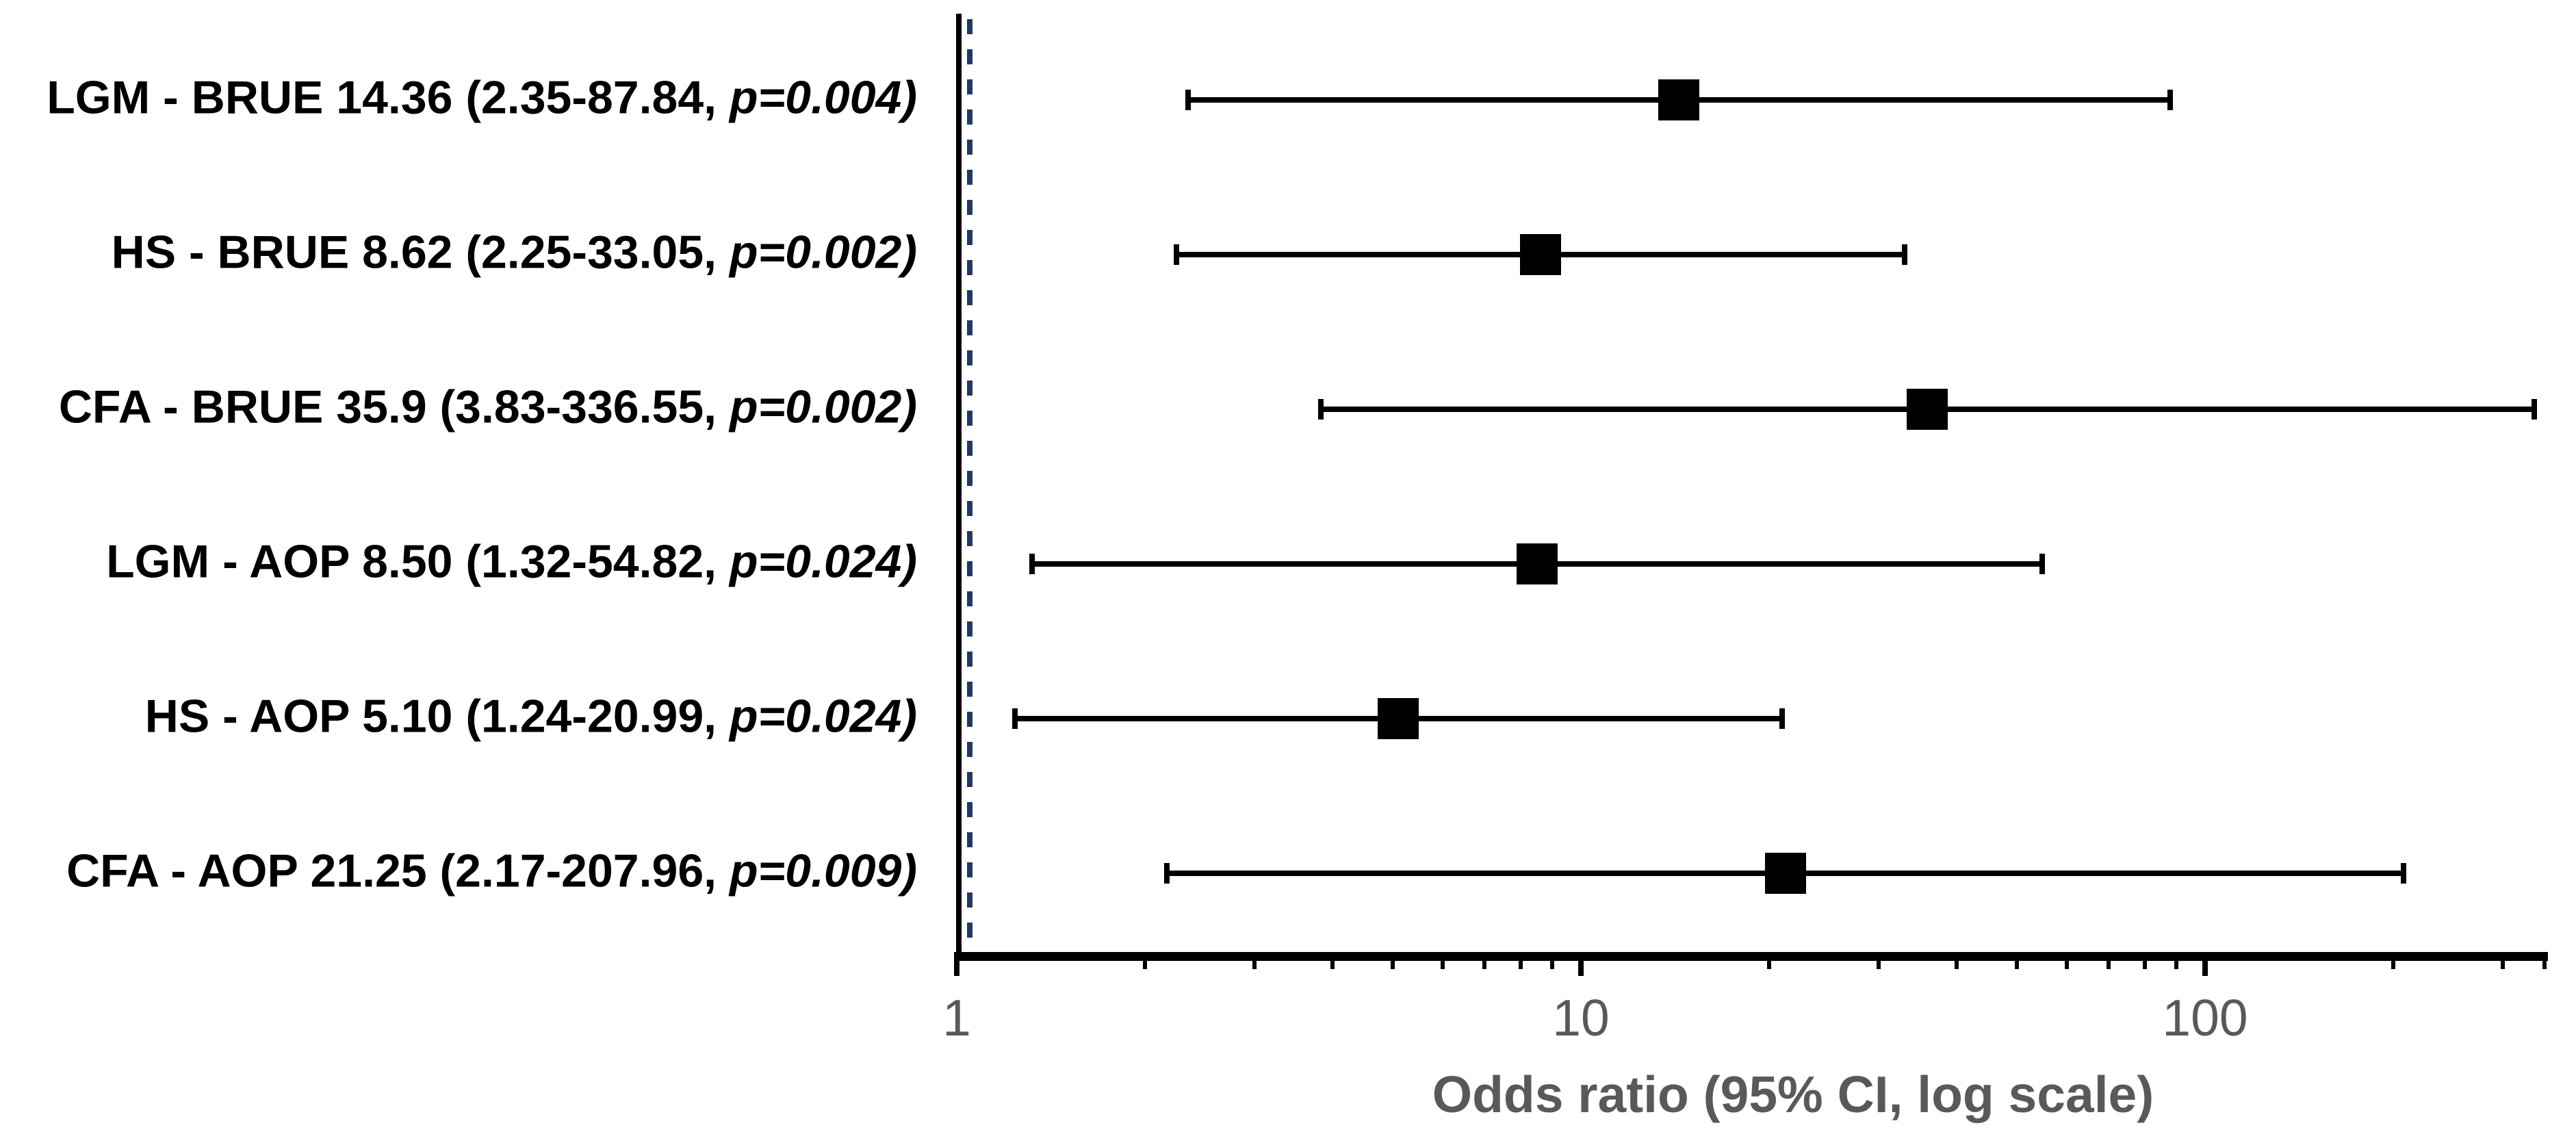 The width and height of the screenshot is (2576, 1145). I want to click on row-label: HS - BRUE 8.62 (2.25-33.05, p=0.002), so click(458, 252).